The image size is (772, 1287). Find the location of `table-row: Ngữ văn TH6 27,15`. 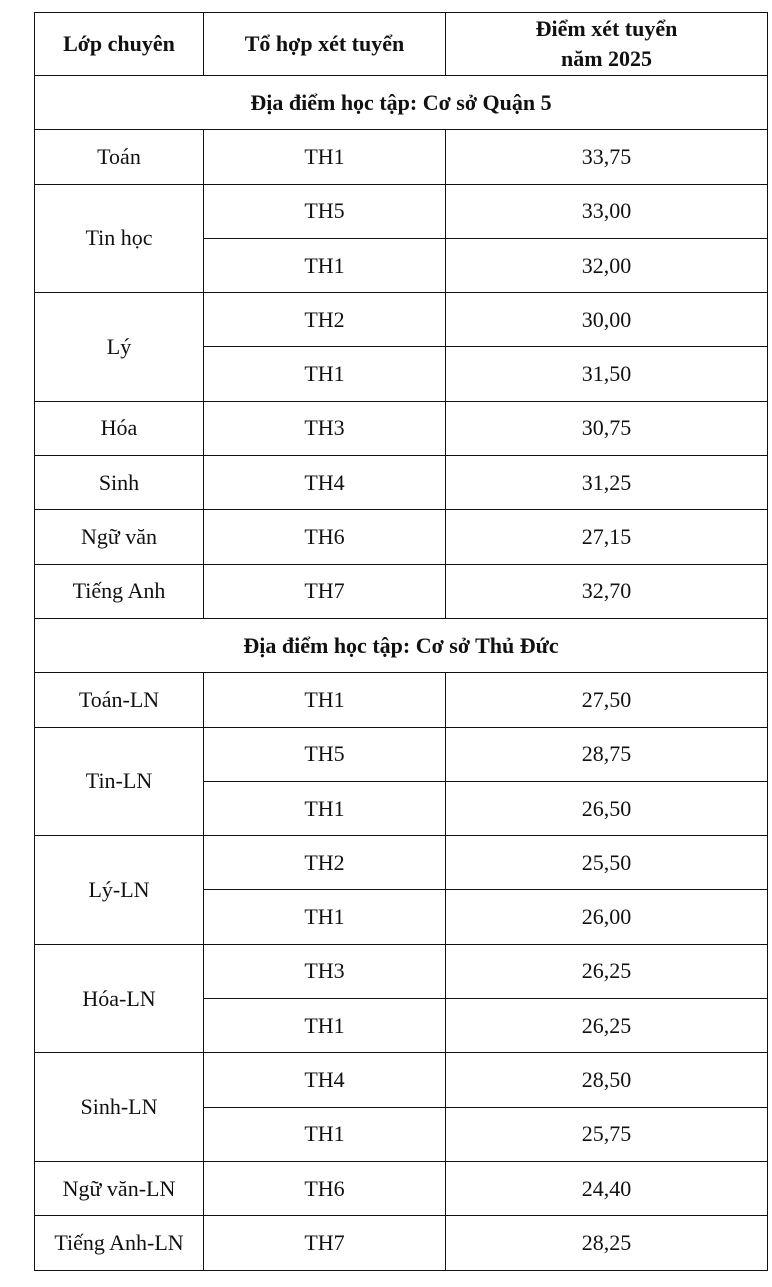

table-row: Ngữ văn TH6 27,15 is located at coordinates (401, 537).